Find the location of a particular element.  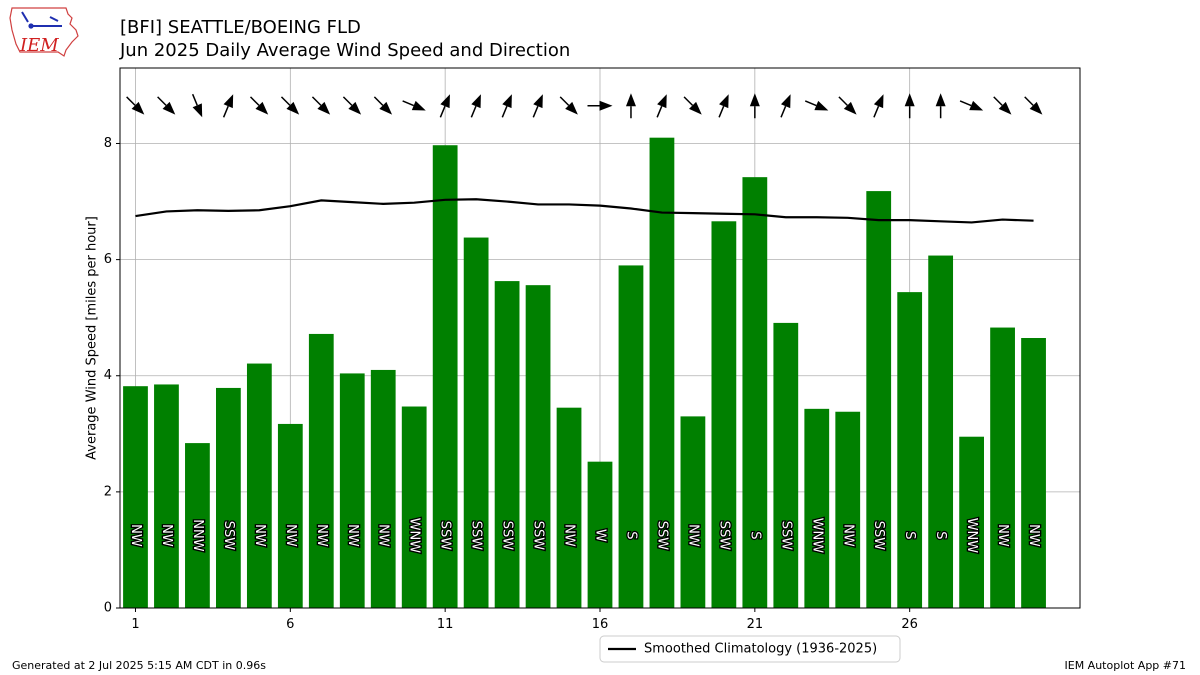

y-tick-label: 4 is located at coordinates (108, 375).